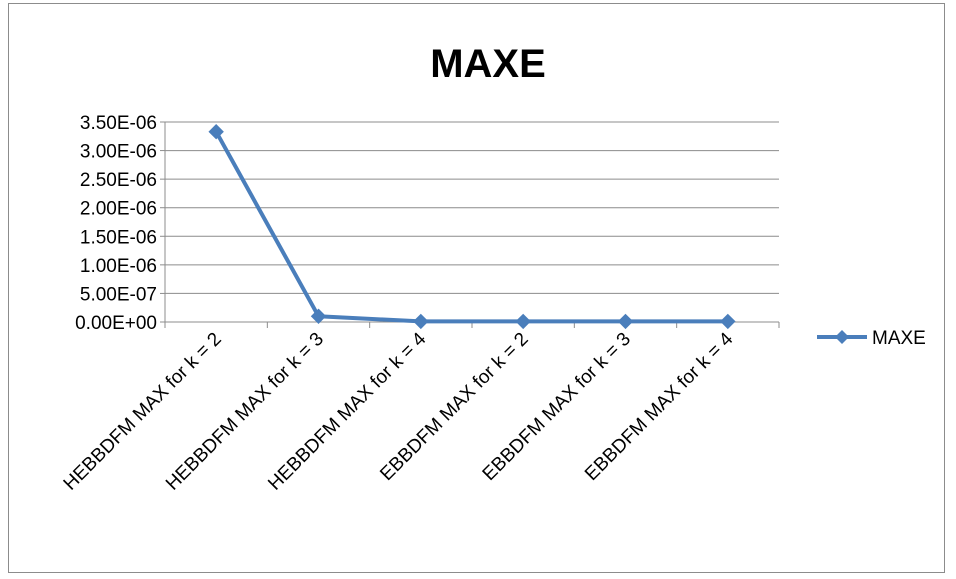 The width and height of the screenshot is (956, 579). Describe the element at coordinates (118, 209) in the screenshot. I see `y-tick-label: 2.00E-06` at that location.